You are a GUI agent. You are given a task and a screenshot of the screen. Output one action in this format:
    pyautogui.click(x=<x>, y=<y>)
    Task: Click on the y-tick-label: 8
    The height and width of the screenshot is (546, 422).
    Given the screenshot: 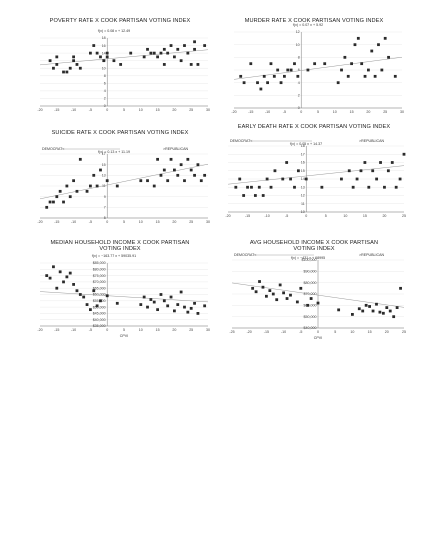 What is the action you would take?
    pyautogui.click(x=299, y=58)
    